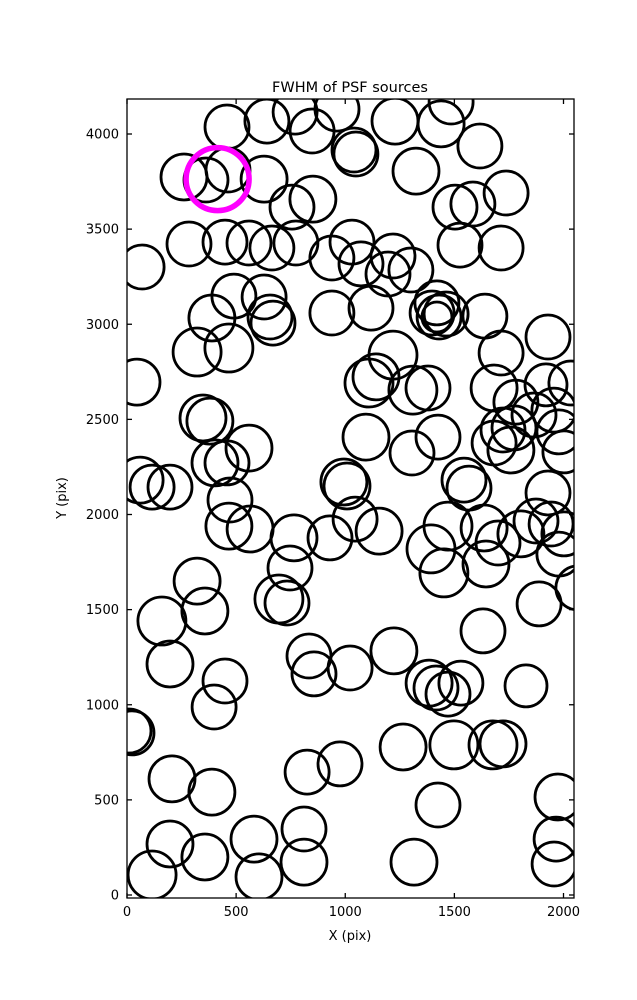  Describe the element at coordinates (127, 912) in the screenshot. I see `tick-label: 0` at that location.